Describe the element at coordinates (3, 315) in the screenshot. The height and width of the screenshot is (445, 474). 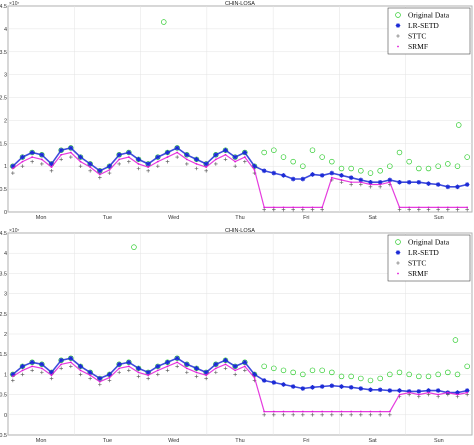
I see `y-tick-label: 2.5` at that location.